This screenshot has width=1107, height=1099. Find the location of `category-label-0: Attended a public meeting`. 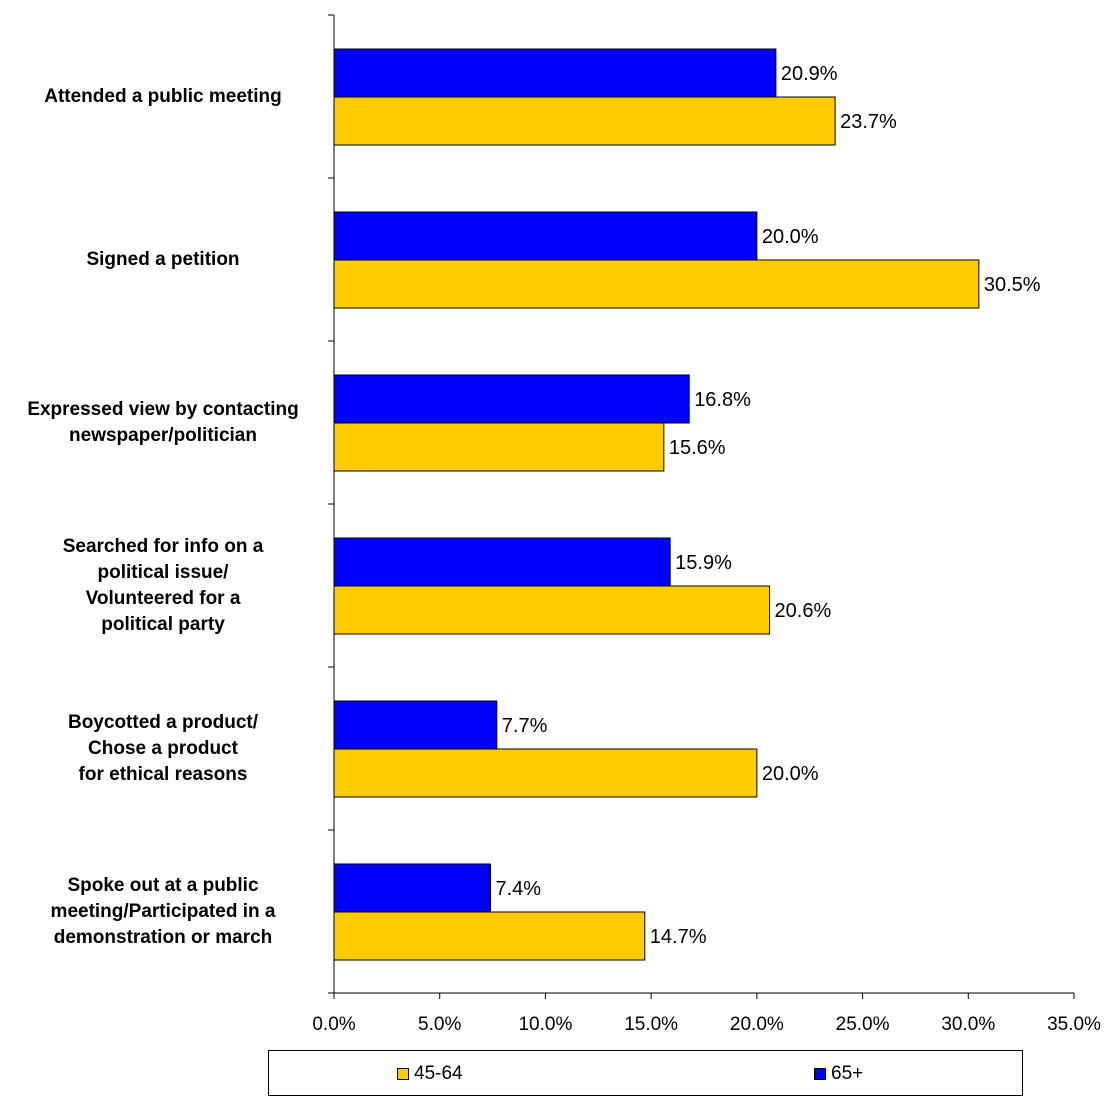

category-label-0: Attended a public meeting is located at coordinates (163, 97).